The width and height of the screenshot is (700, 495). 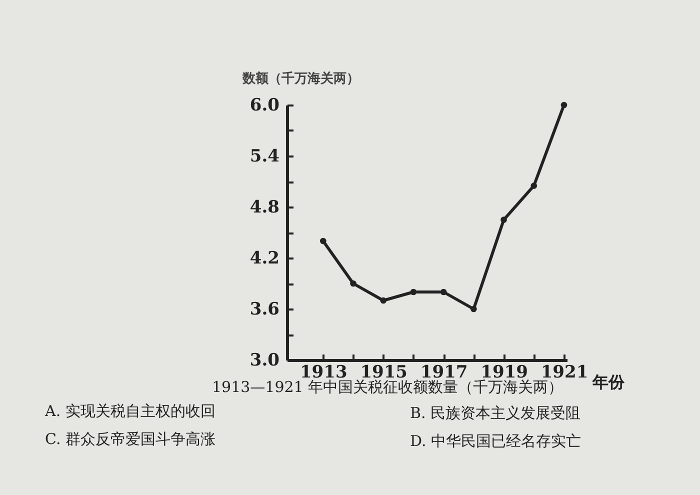 What do you see at coordinates (265, 258) in the screenshot?
I see `y-tick-label: 4.2` at bounding box center [265, 258].